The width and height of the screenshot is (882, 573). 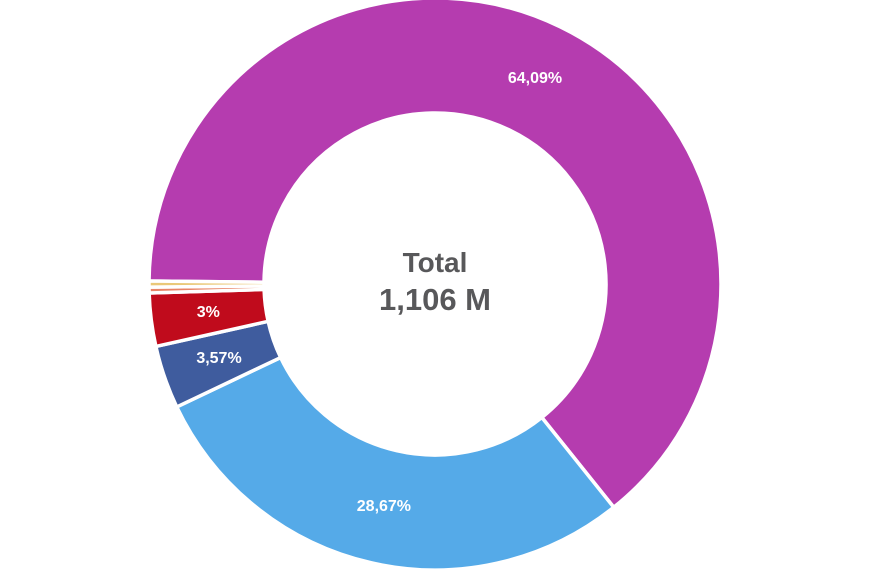 What do you see at coordinates (535, 78) in the screenshot?
I see `slice-percentage-label: 64,09%` at bounding box center [535, 78].